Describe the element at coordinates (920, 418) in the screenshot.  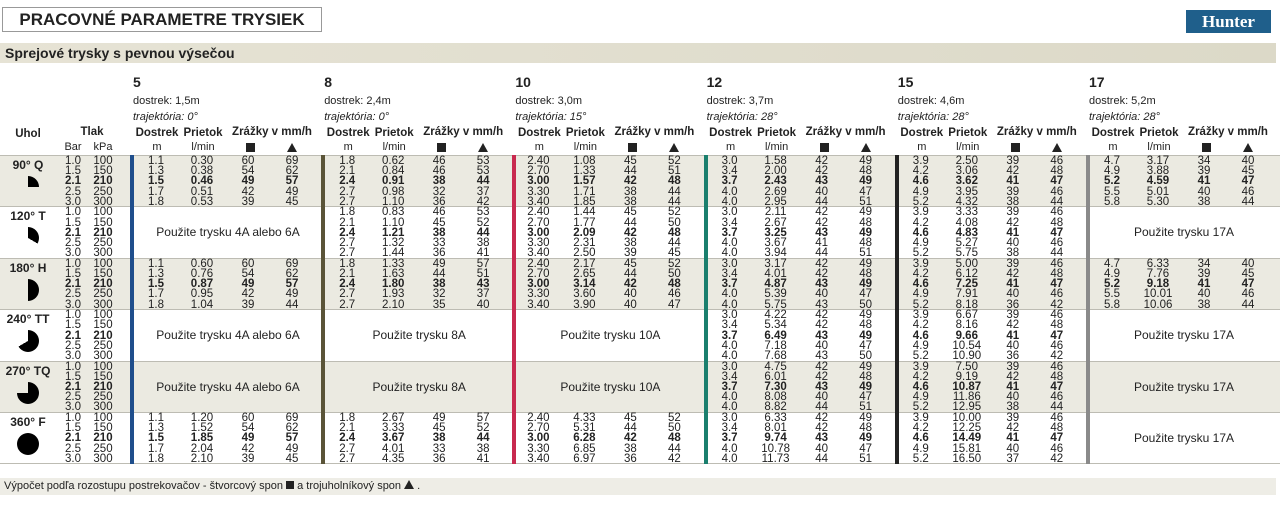
I see `throw-value: 3.9` at that location.